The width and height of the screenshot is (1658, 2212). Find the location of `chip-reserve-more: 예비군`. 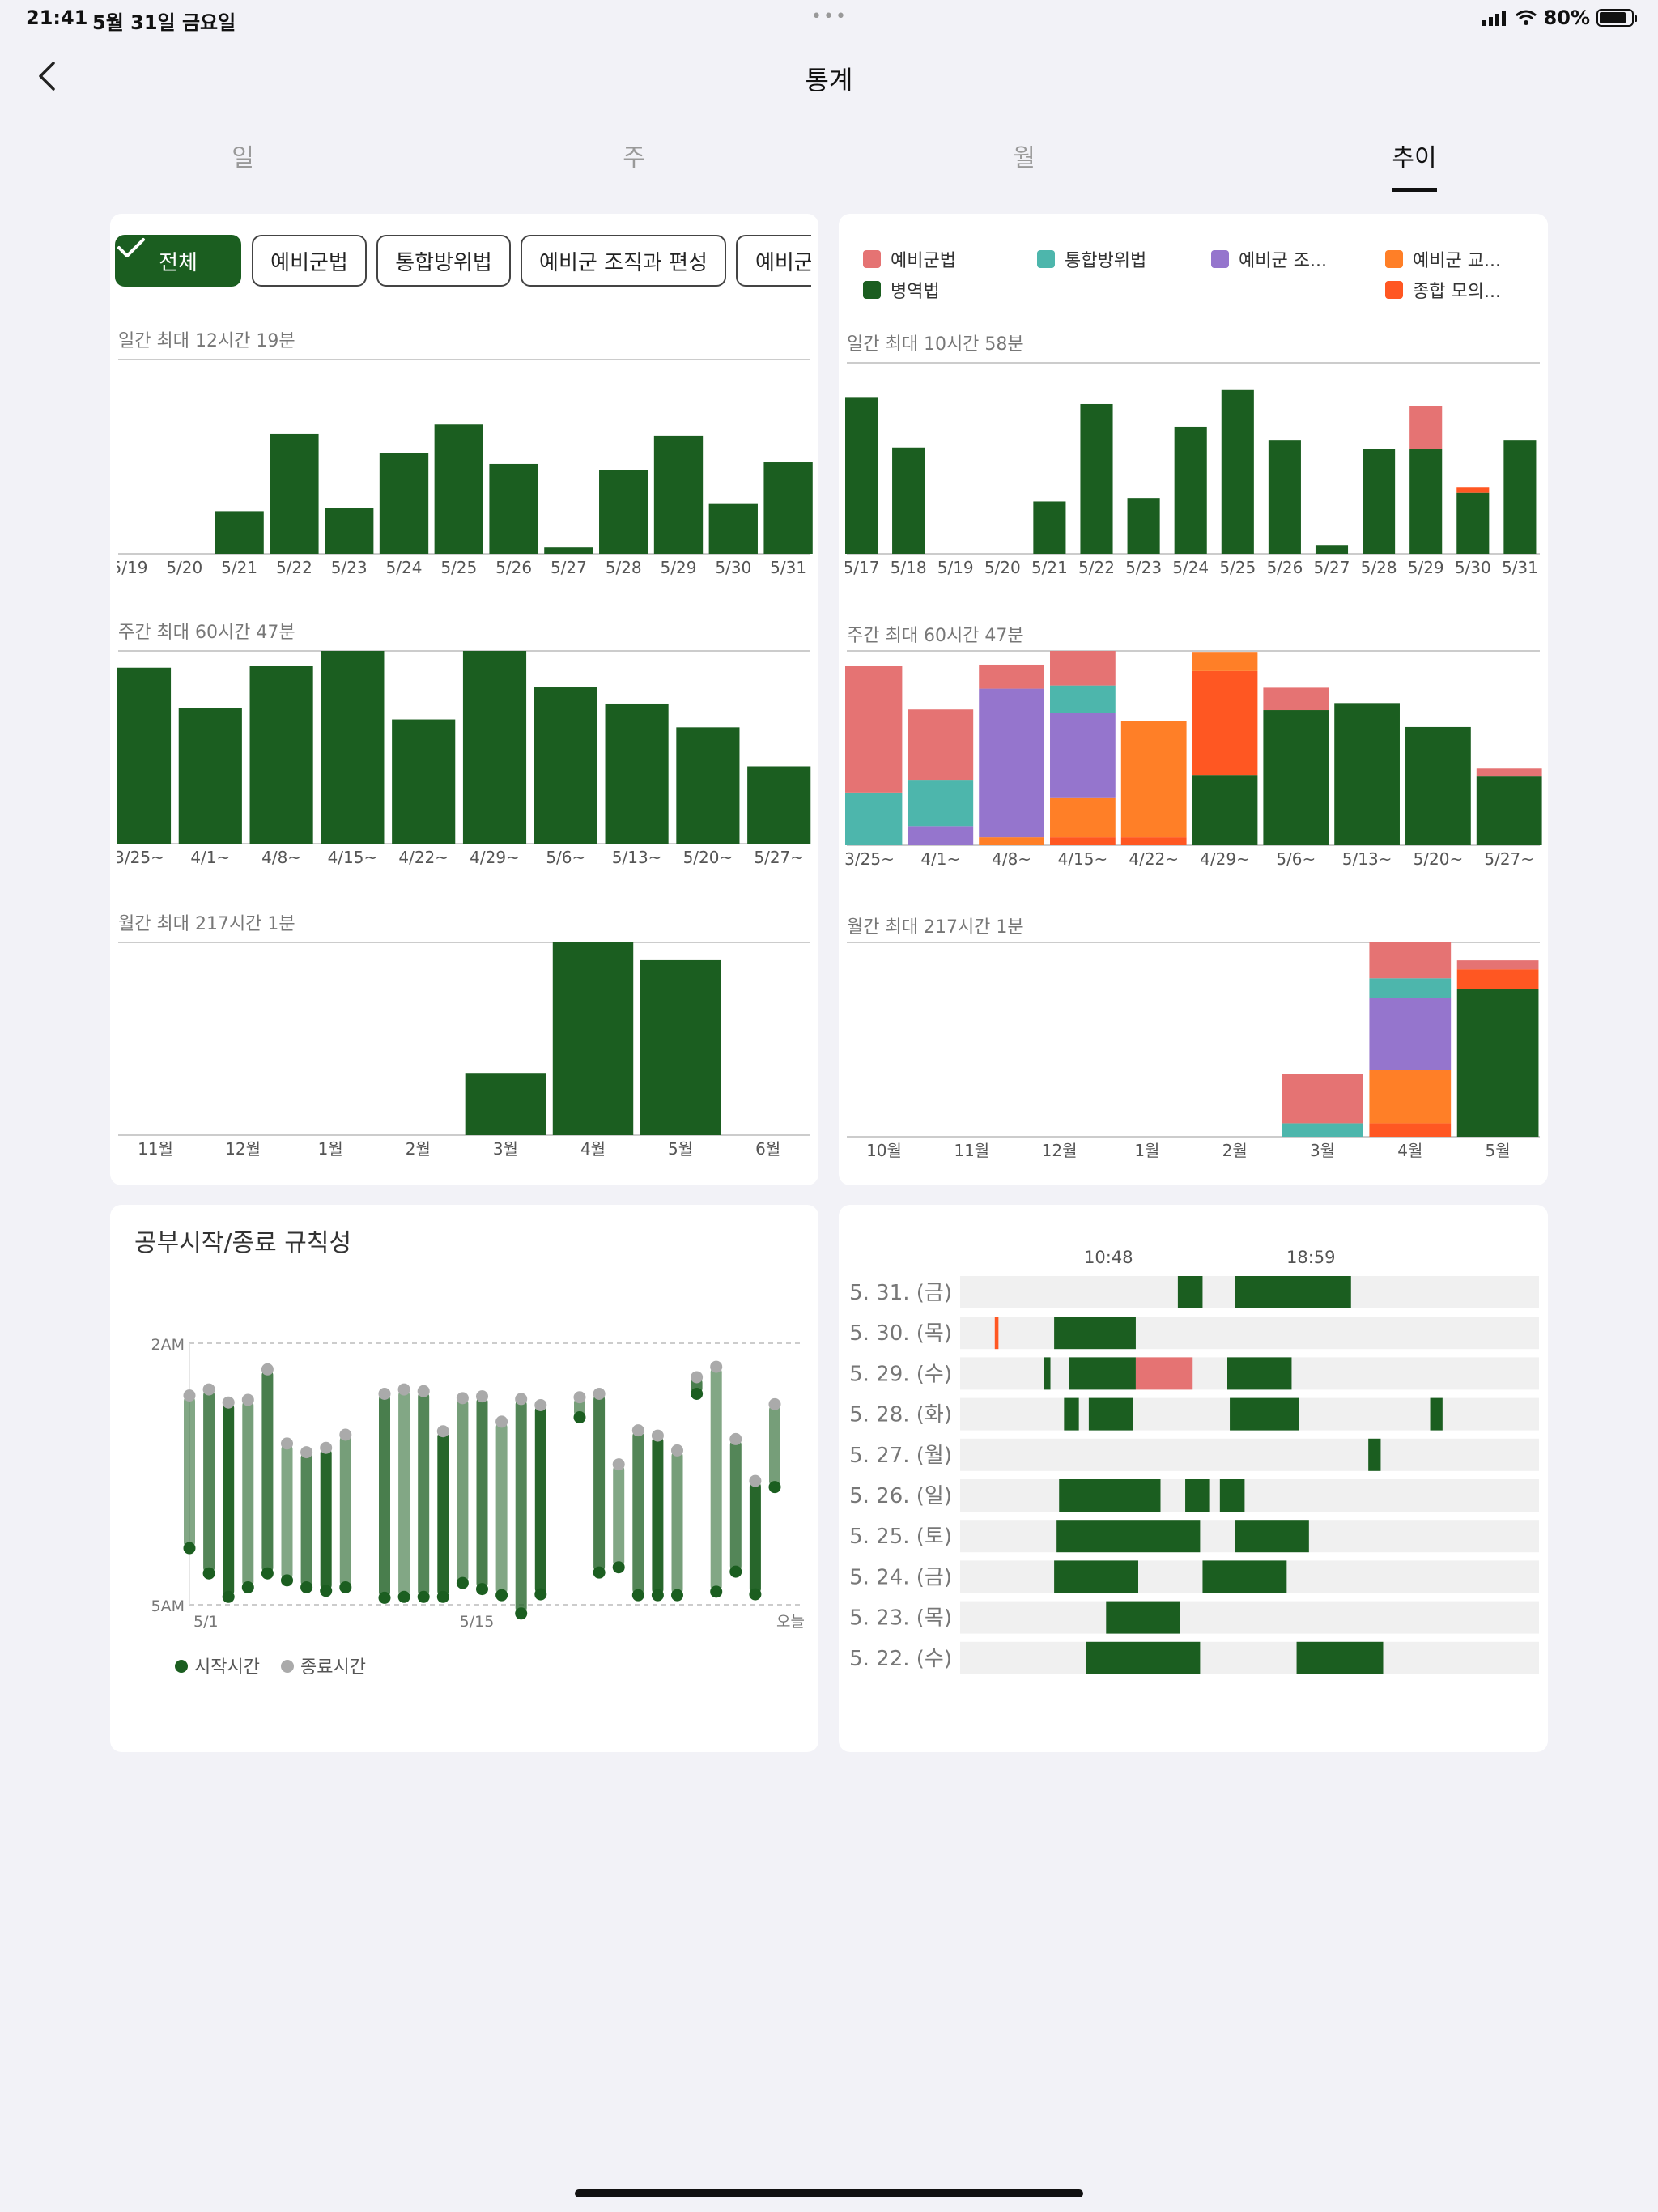

chip-reserve-more: 예비군 is located at coordinates (773, 261).